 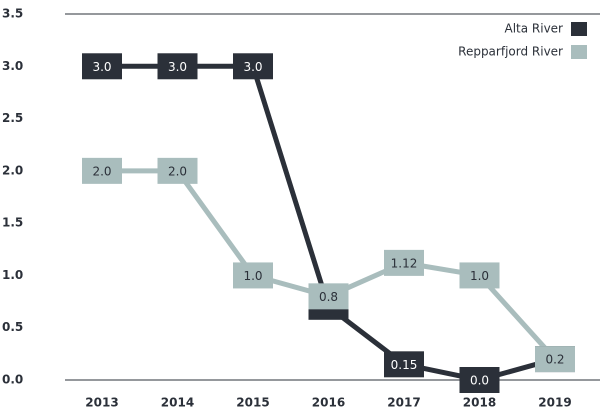 I want to click on value-label: 0.15, so click(x=404, y=365).